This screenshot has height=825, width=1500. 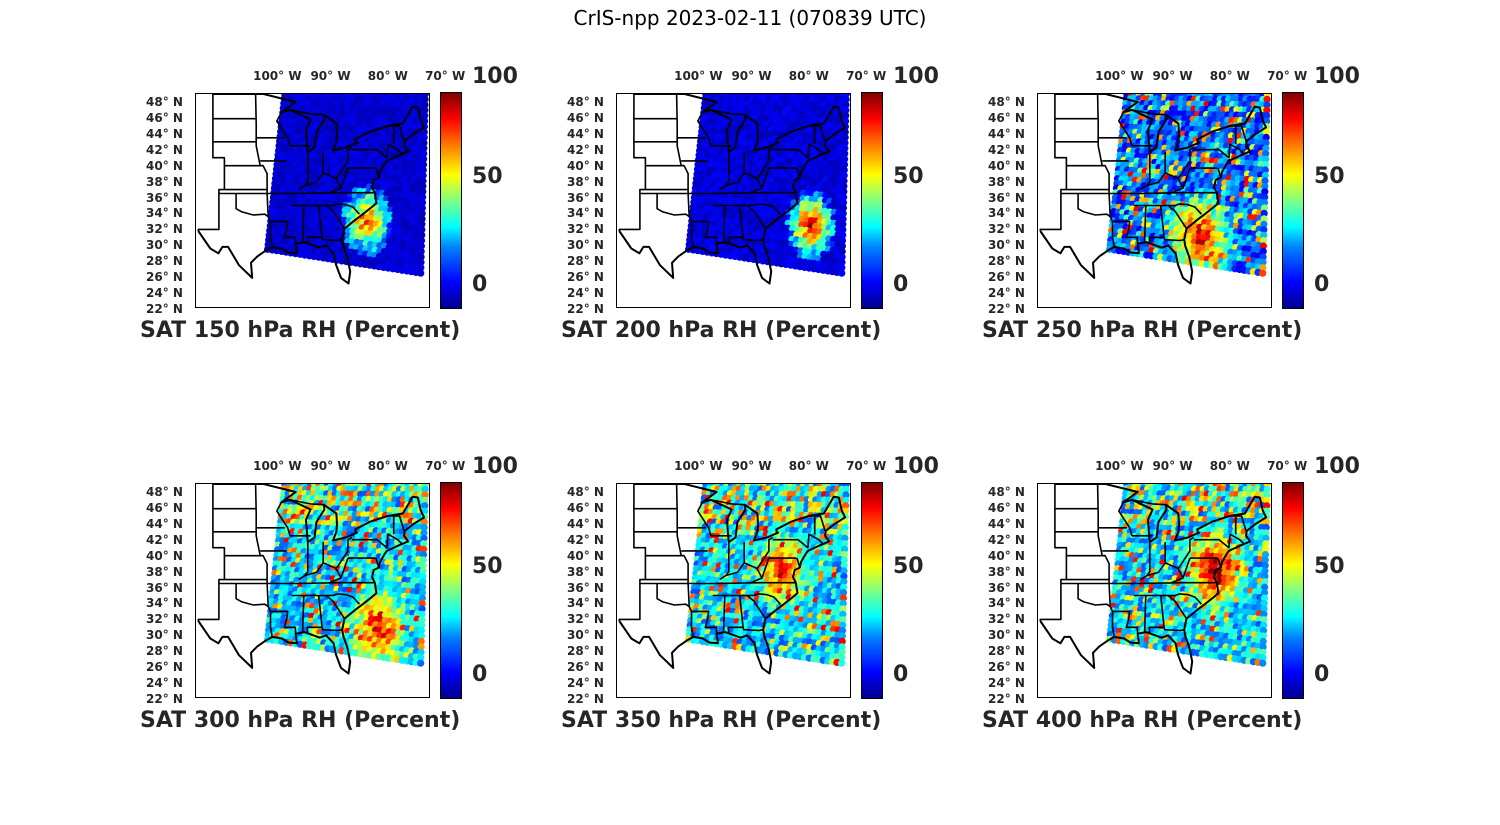 What do you see at coordinates (1006, 667) in the screenshot?
I see `latitude-label: 26° N` at bounding box center [1006, 667].